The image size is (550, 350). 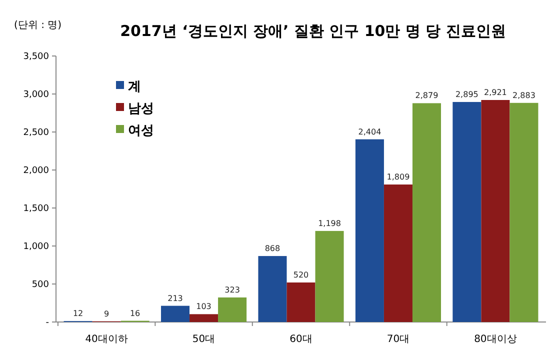 What do you see at coordinates (495, 93) in the screenshot?
I see `data-label: 2,921` at bounding box center [495, 93].